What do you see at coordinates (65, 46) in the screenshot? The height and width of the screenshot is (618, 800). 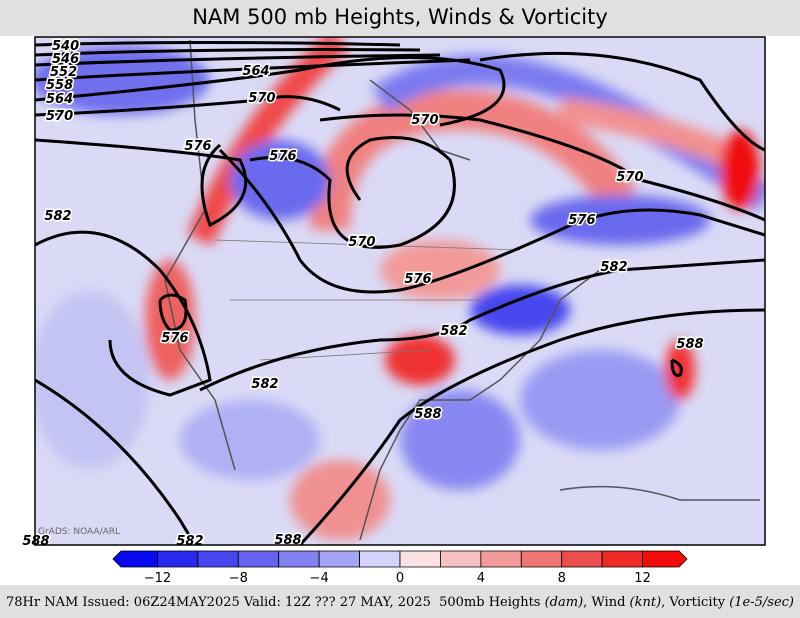 I see `contour-label: 540` at bounding box center [65, 46].